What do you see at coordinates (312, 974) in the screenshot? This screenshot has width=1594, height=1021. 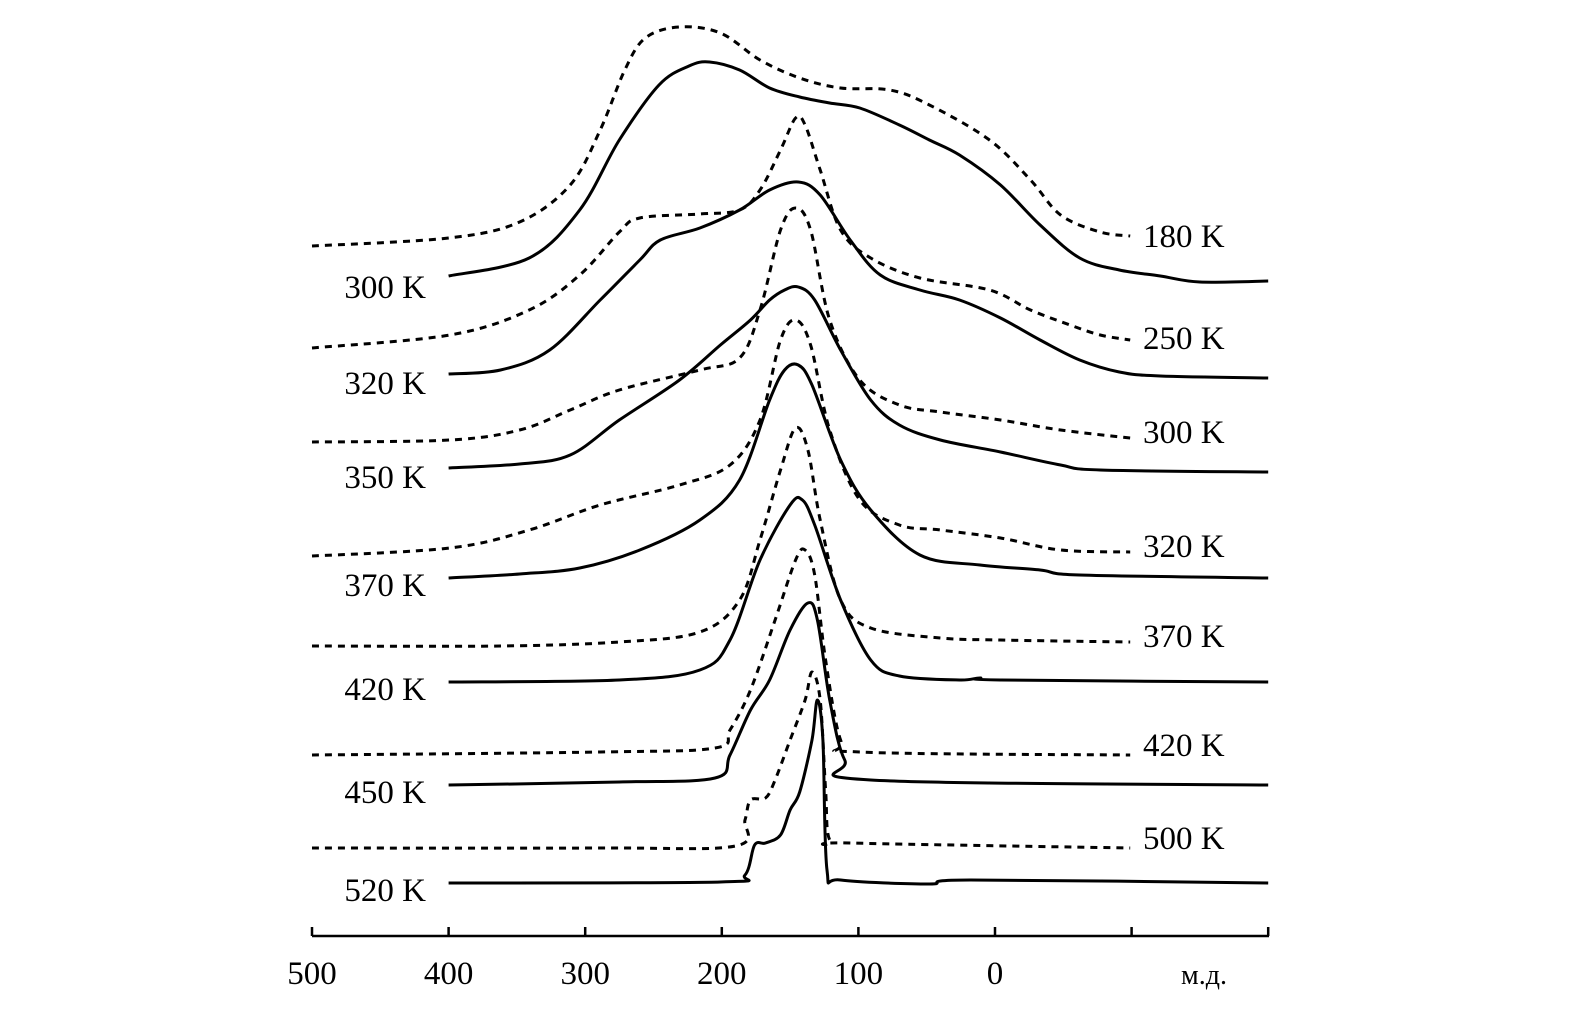 I see `x-tick-label: 500` at bounding box center [312, 974].